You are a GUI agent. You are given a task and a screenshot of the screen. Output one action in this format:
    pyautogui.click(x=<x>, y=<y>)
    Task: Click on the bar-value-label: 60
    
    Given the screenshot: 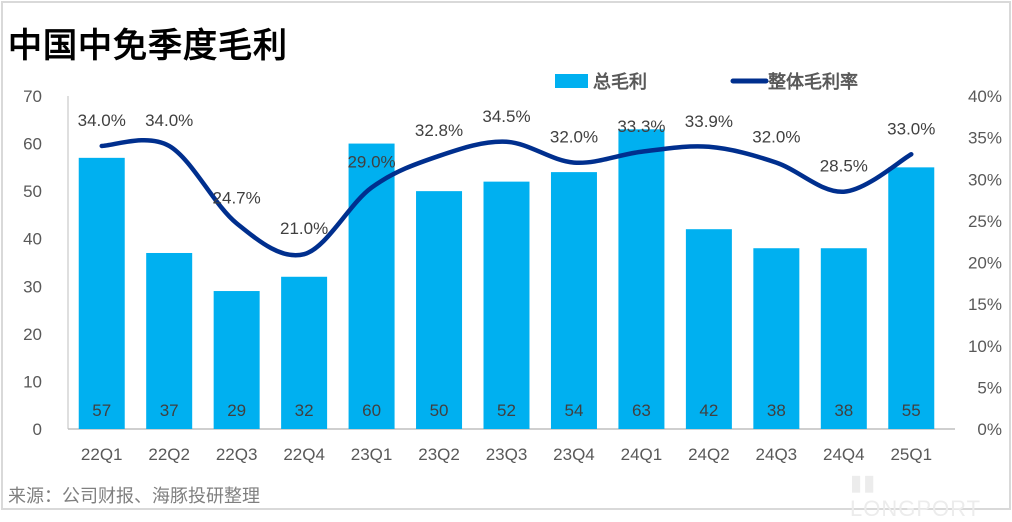 What is the action you would take?
    pyautogui.click(x=371, y=410)
    